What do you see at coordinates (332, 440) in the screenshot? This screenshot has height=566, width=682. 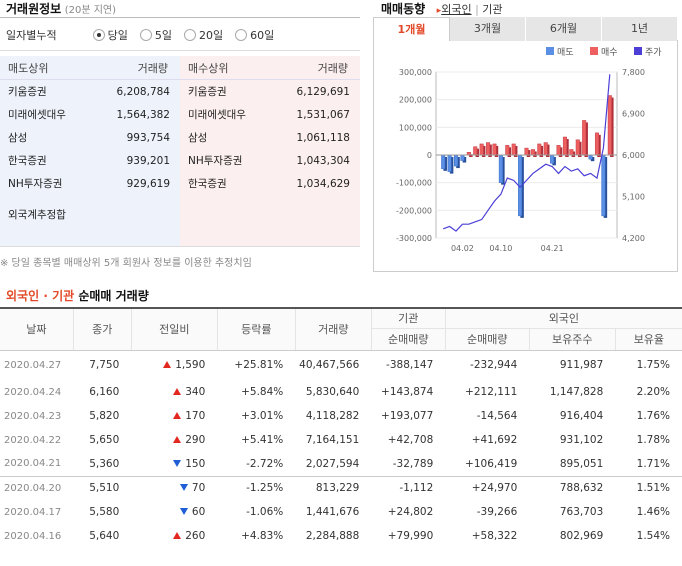 I see `cell-volume: 7,164,151` at bounding box center [332, 440].